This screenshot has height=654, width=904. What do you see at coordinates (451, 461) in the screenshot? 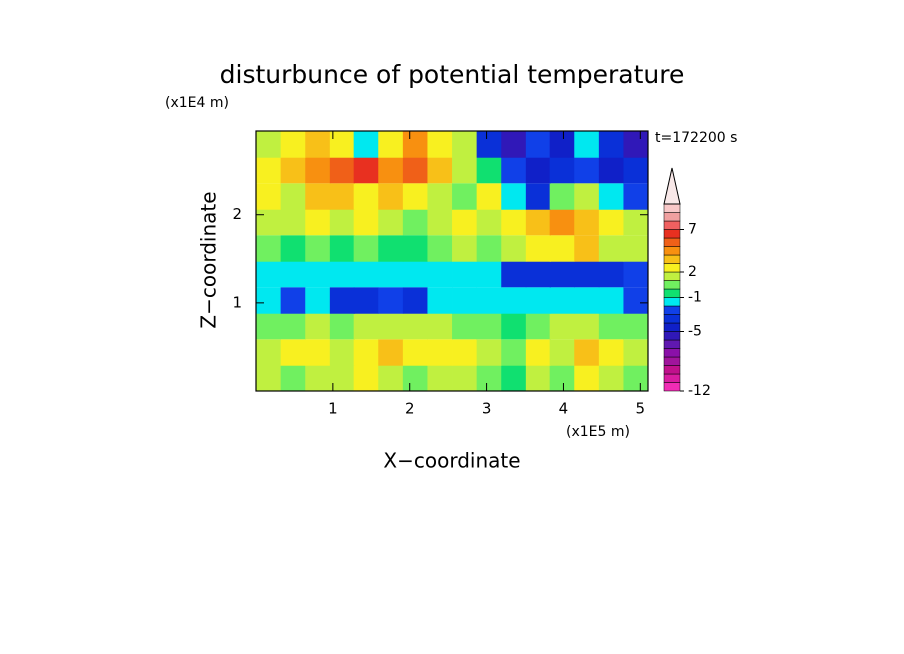
I see `x-axis-label: X−coordinate` at bounding box center [451, 461].